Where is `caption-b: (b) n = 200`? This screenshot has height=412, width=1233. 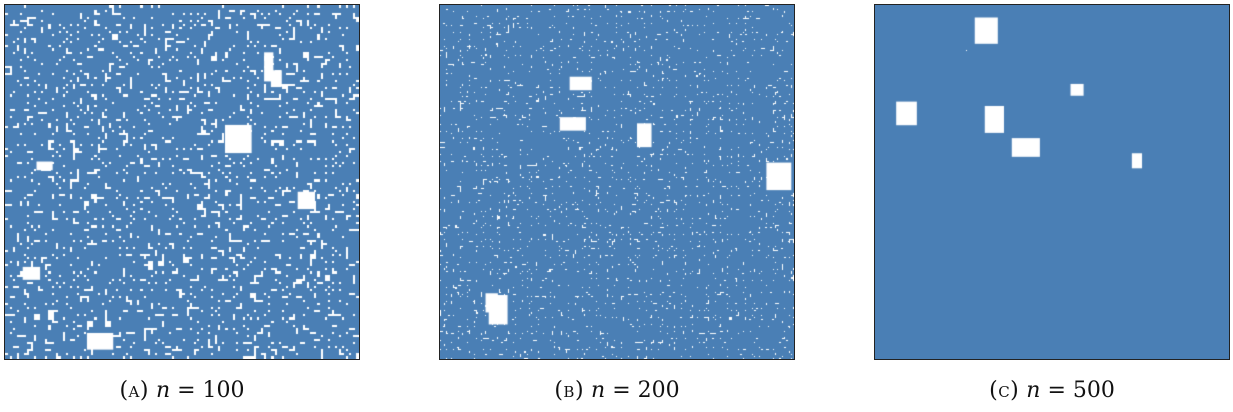 caption-b: (b) n = 200 is located at coordinates (617, 390).